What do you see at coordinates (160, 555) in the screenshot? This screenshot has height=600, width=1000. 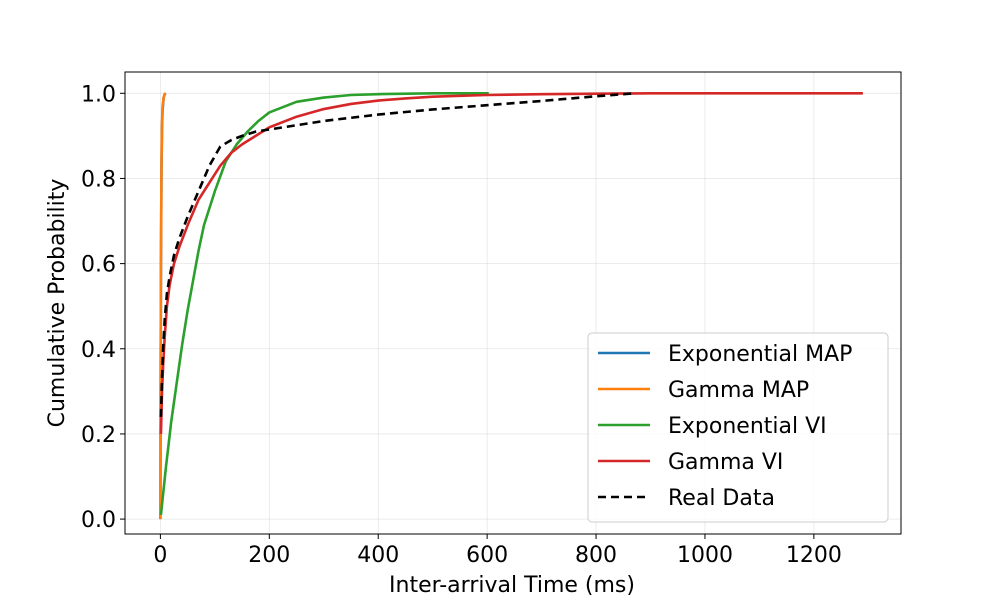 I see `x-tick-label: 0` at bounding box center [160, 555].